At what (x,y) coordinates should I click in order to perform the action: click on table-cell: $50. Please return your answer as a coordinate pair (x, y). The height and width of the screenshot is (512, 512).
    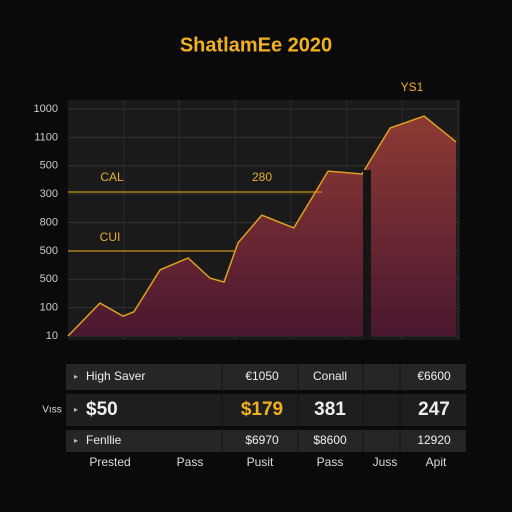
    Looking at the image, I should click on (102, 409).